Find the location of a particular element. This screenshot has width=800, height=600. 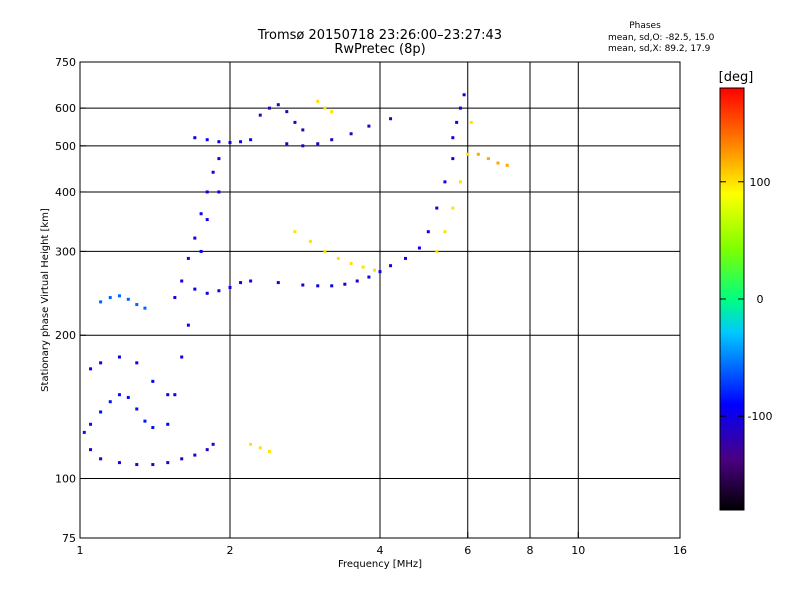

x-tick-label: 2 is located at coordinates (230, 550).